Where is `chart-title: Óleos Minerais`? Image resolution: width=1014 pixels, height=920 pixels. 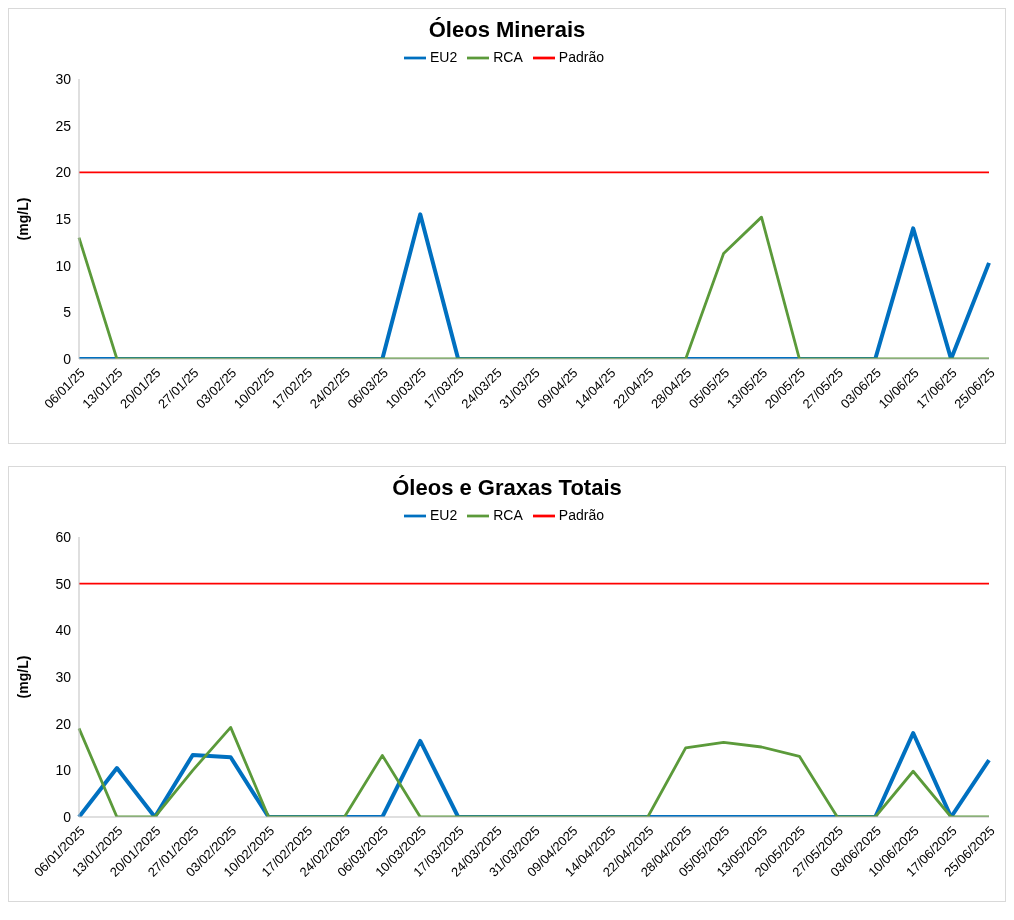 chart-title: Óleos Minerais is located at coordinates (507, 29).